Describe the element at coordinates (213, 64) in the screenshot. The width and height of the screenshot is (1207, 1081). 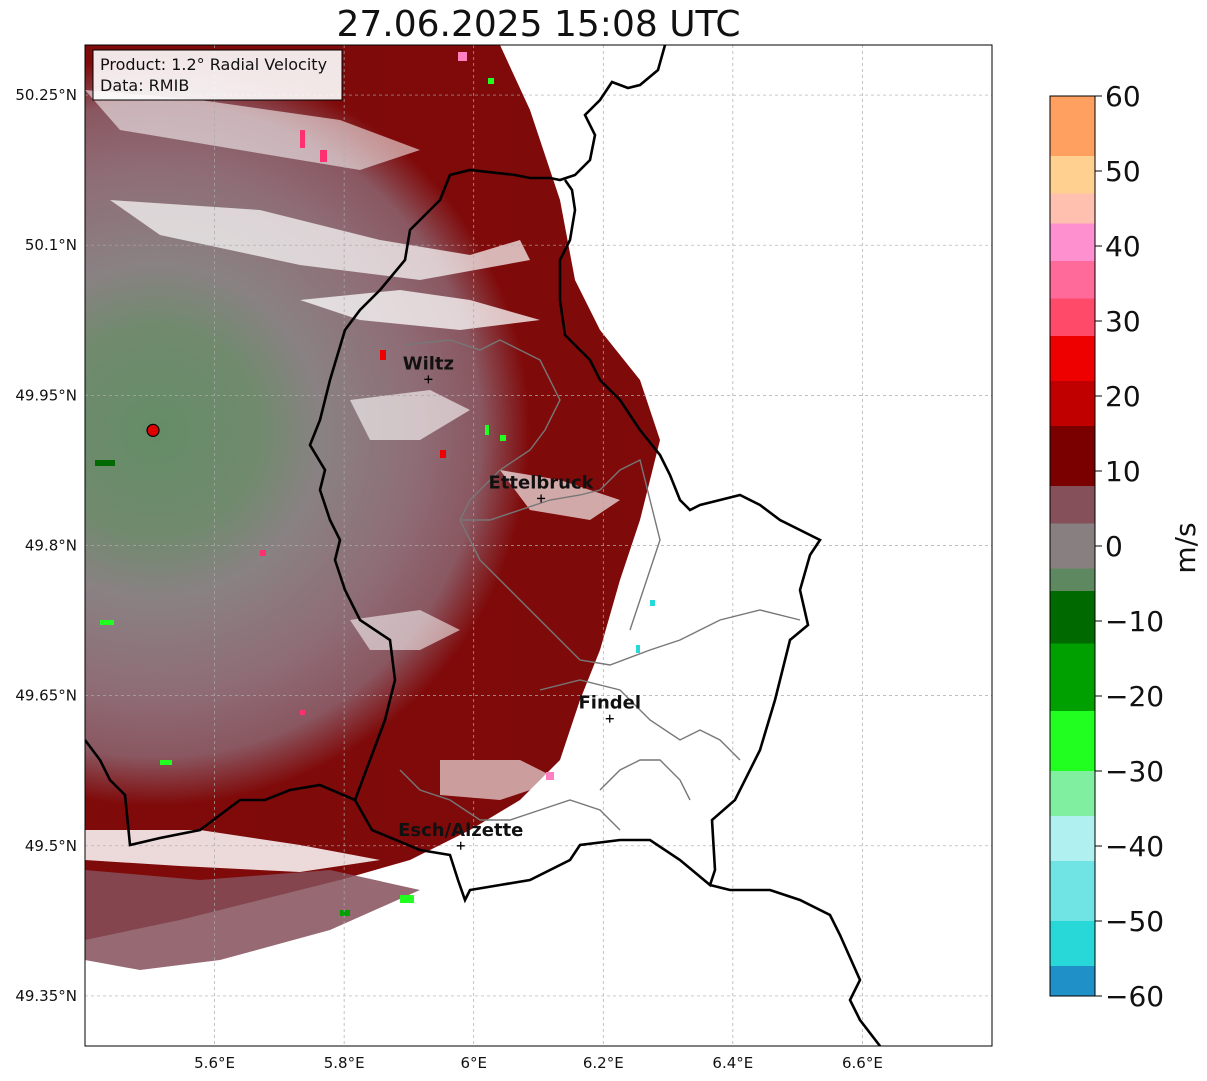
I see `info-product-text: Product: 1.2° Radial Velocity` at that location.